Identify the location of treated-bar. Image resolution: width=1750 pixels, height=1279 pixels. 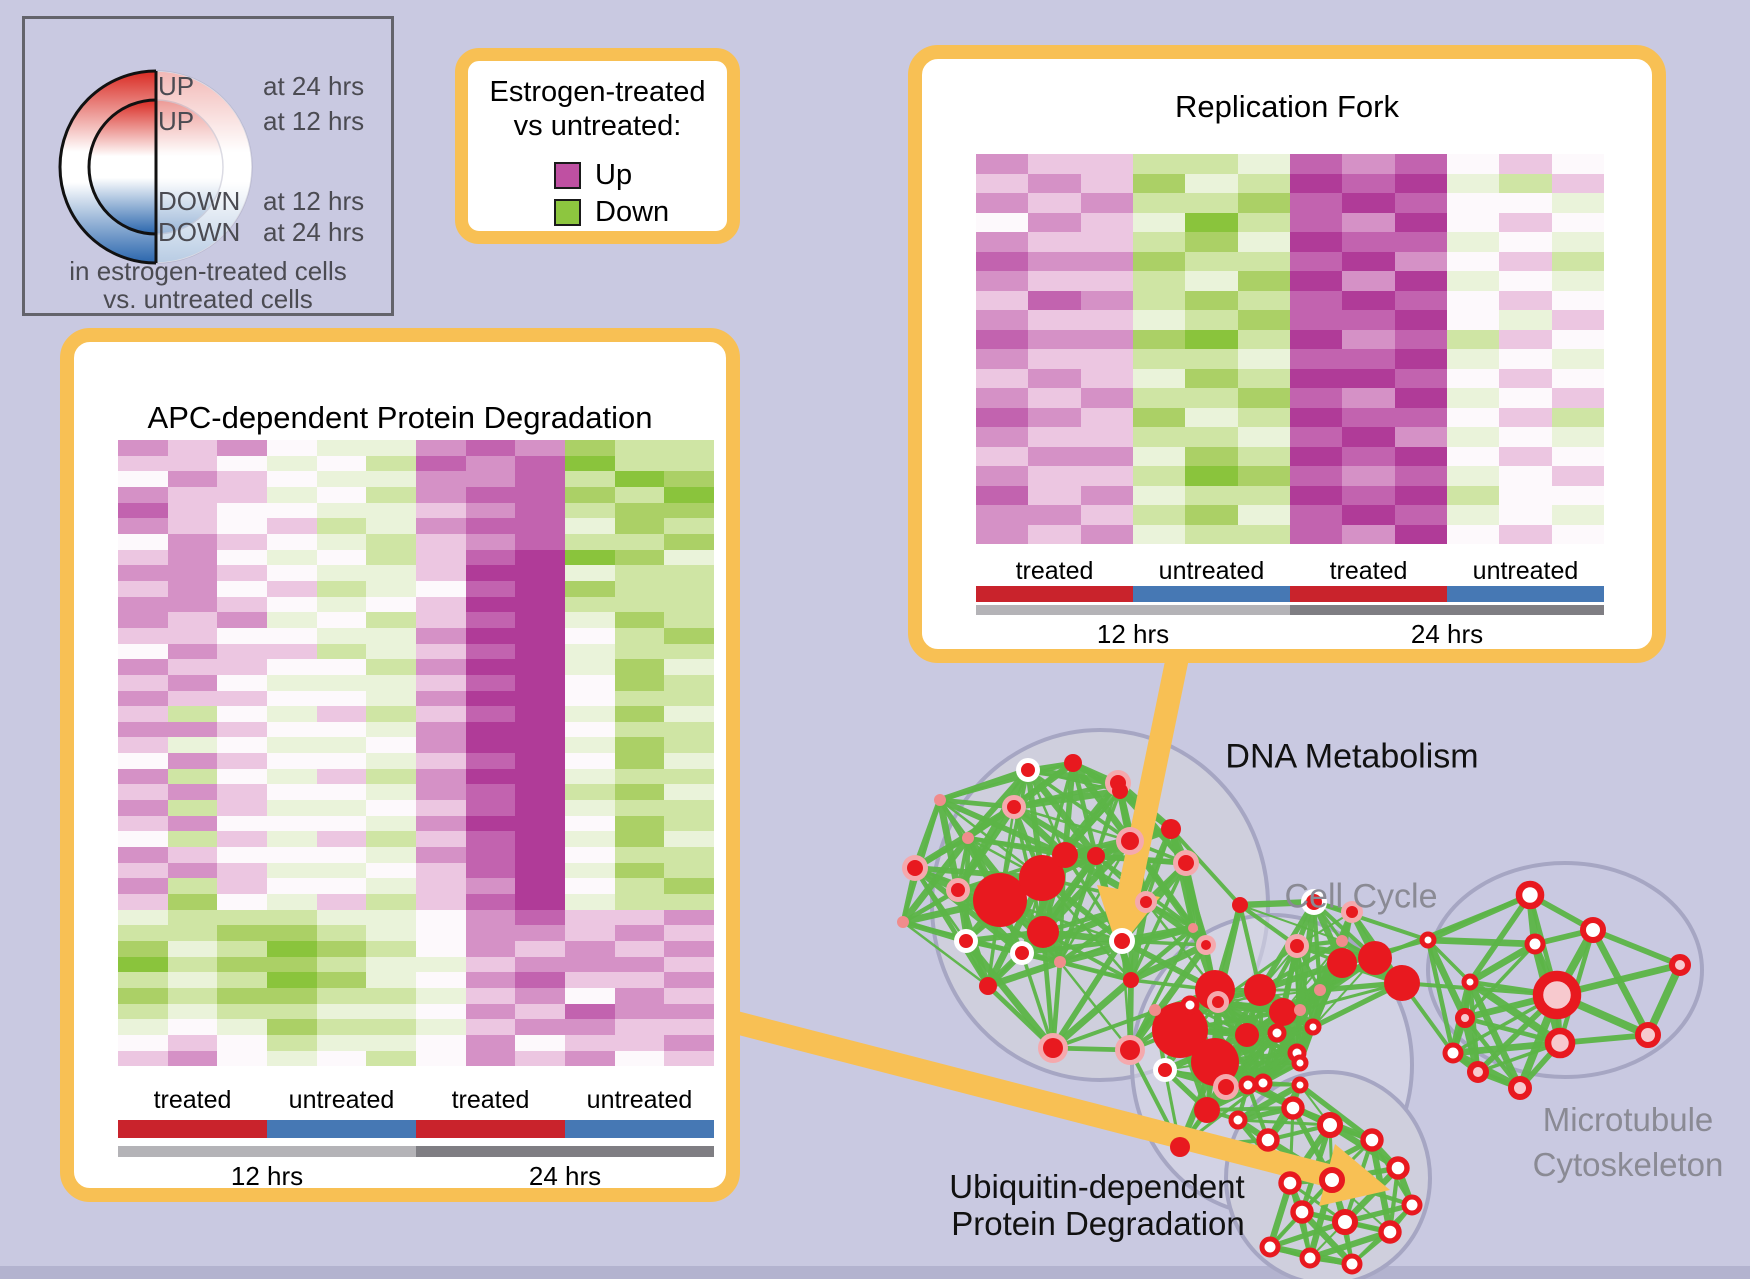
(192, 1129).